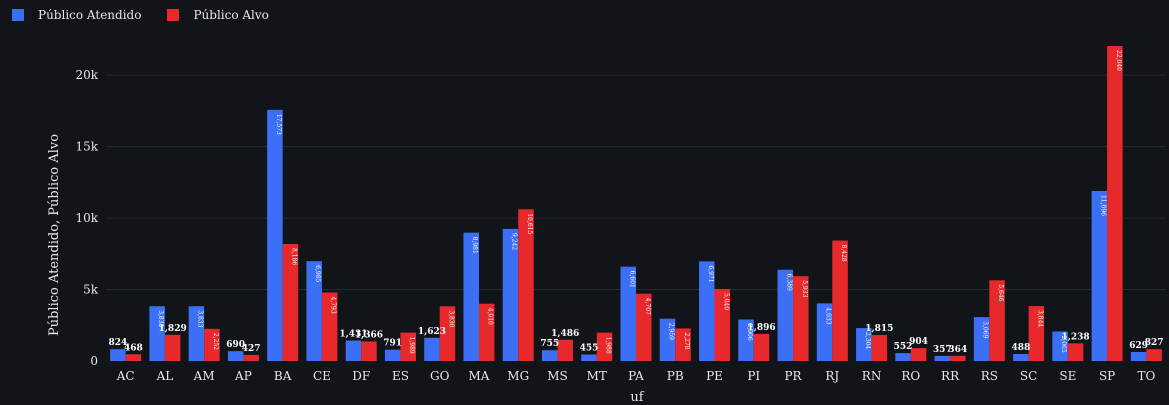 This screenshot has height=405, width=1169. Describe the element at coordinates (447, 333) in the screenshot. I see `bar-go-alvo` at that location.